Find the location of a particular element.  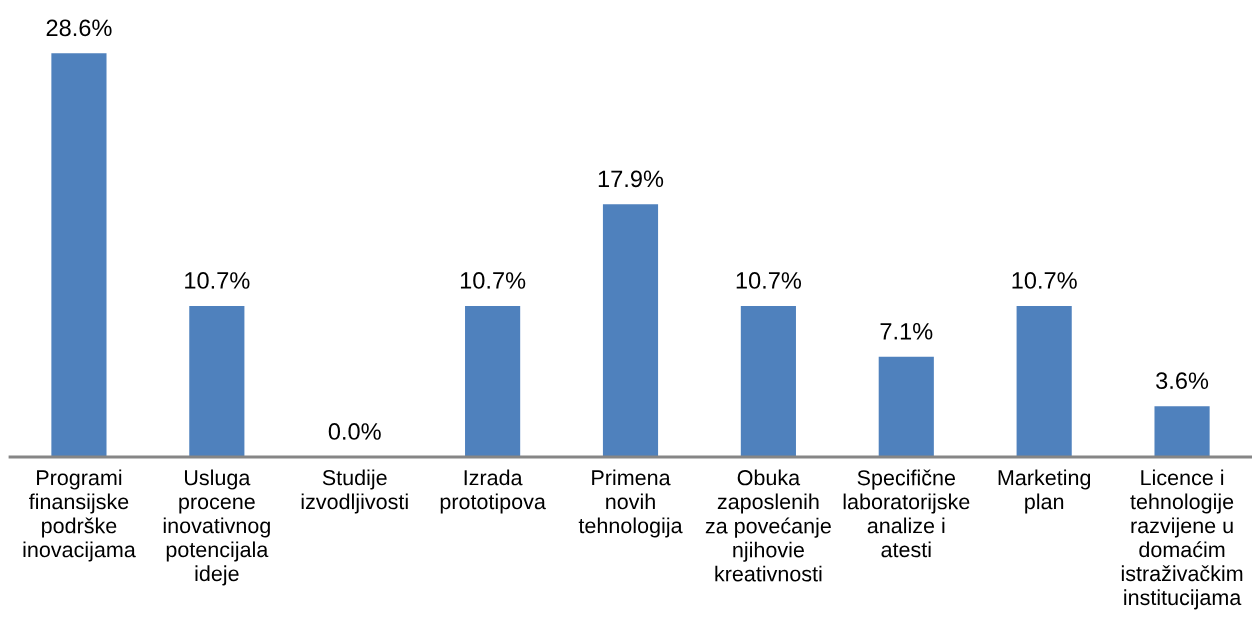

x-tick-label: Specifične laboratorijske analize i atesti is located at coordinates (906, 513).